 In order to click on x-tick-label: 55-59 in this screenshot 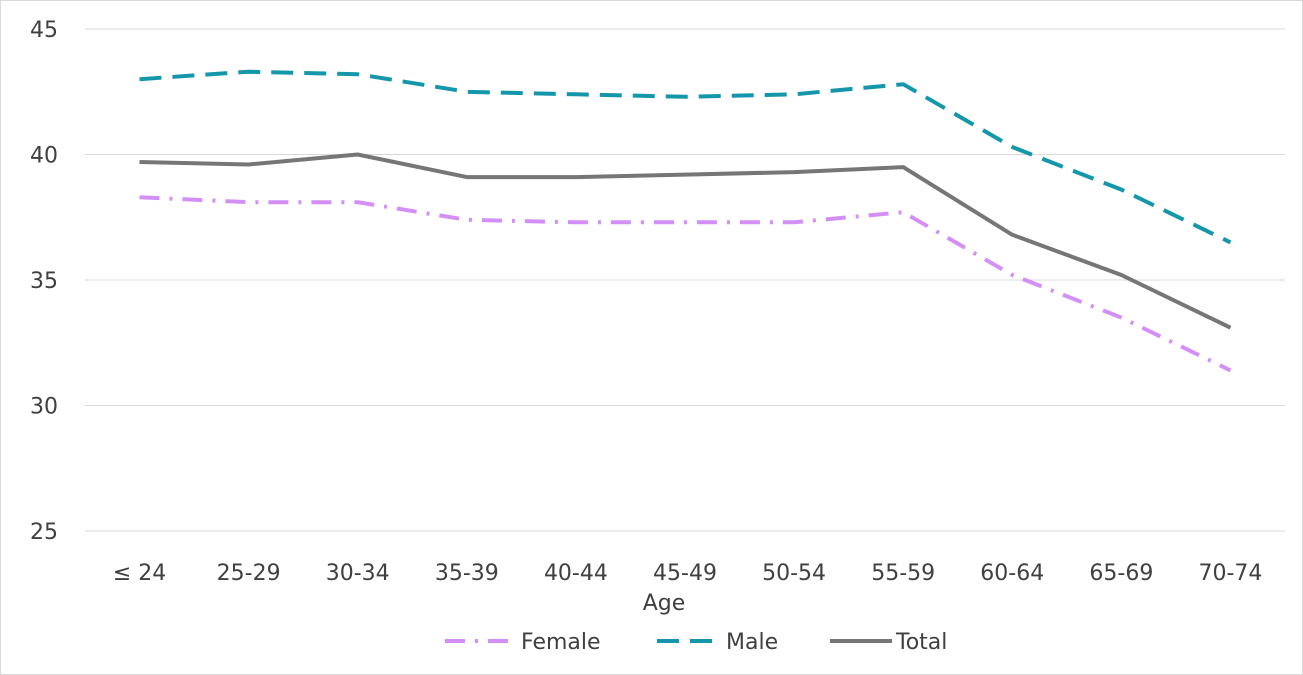, I will do `click(903, 573)`.